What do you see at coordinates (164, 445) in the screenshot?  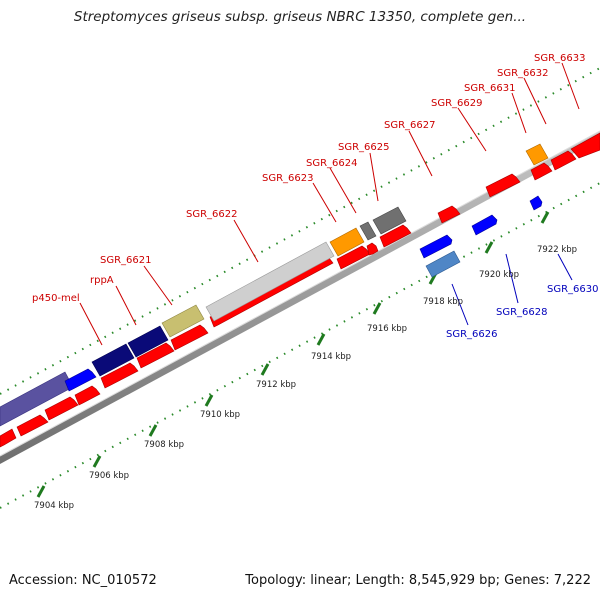 I see `scale-label: 7908 kbp` at bounding box center [164, 445].